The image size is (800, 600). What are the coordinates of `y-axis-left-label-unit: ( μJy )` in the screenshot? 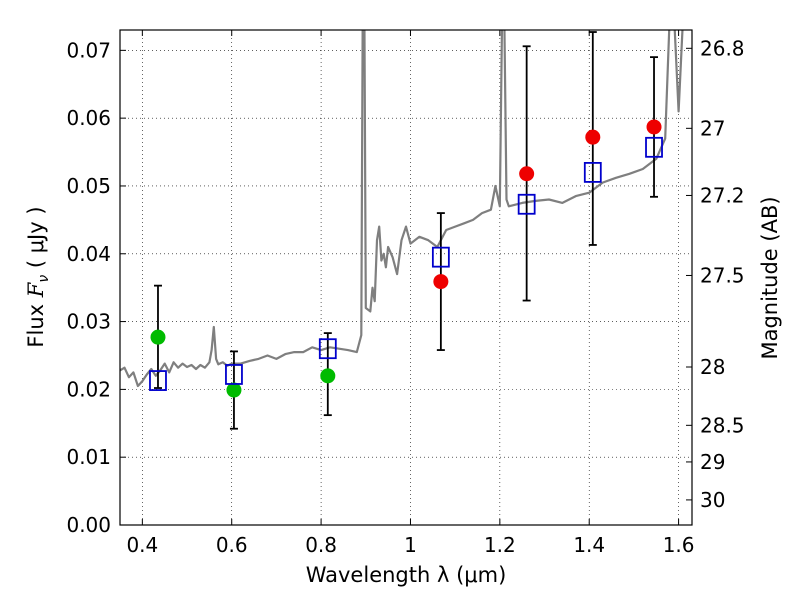 It's located at (36, 240).